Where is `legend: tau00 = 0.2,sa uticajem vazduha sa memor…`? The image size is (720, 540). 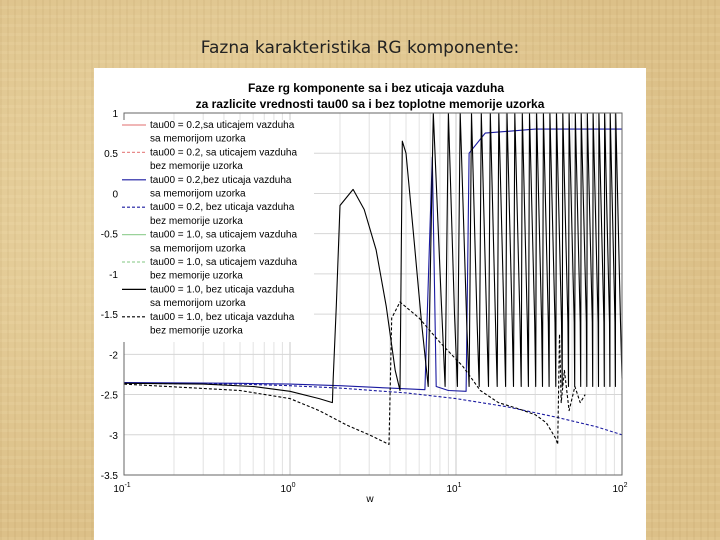
legend: tau00 = 0.2,sa uticajem vazduha sa memor… is located at coordinates (217, 231).